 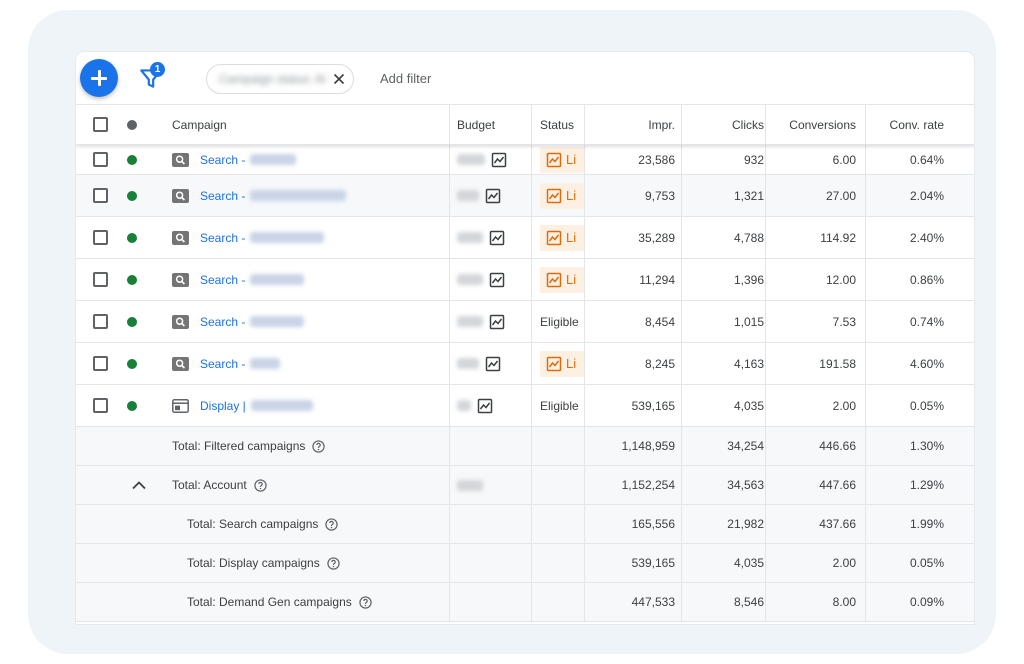 I want to click on table-row: Display | Eligible 539,165 4,035 2.00 0.05%, so click(x=525, y=406).